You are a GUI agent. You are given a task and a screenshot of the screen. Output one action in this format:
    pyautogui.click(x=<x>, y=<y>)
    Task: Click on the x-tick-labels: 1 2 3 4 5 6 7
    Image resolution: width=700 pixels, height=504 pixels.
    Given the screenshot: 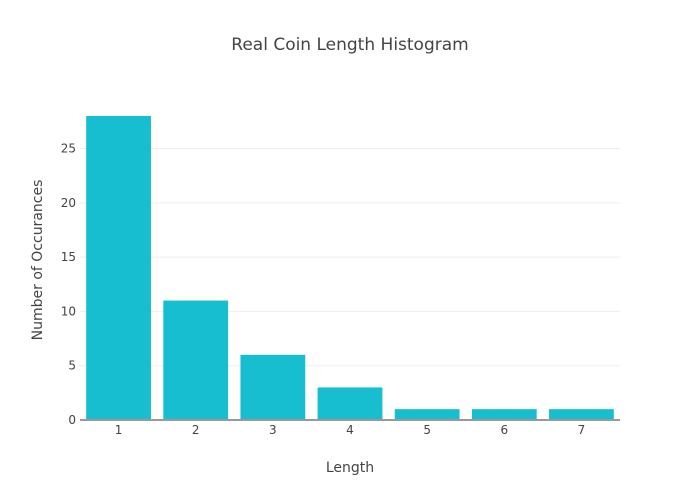 What is the action you would take?
    pyautogui.click(x=350, y=430)
    